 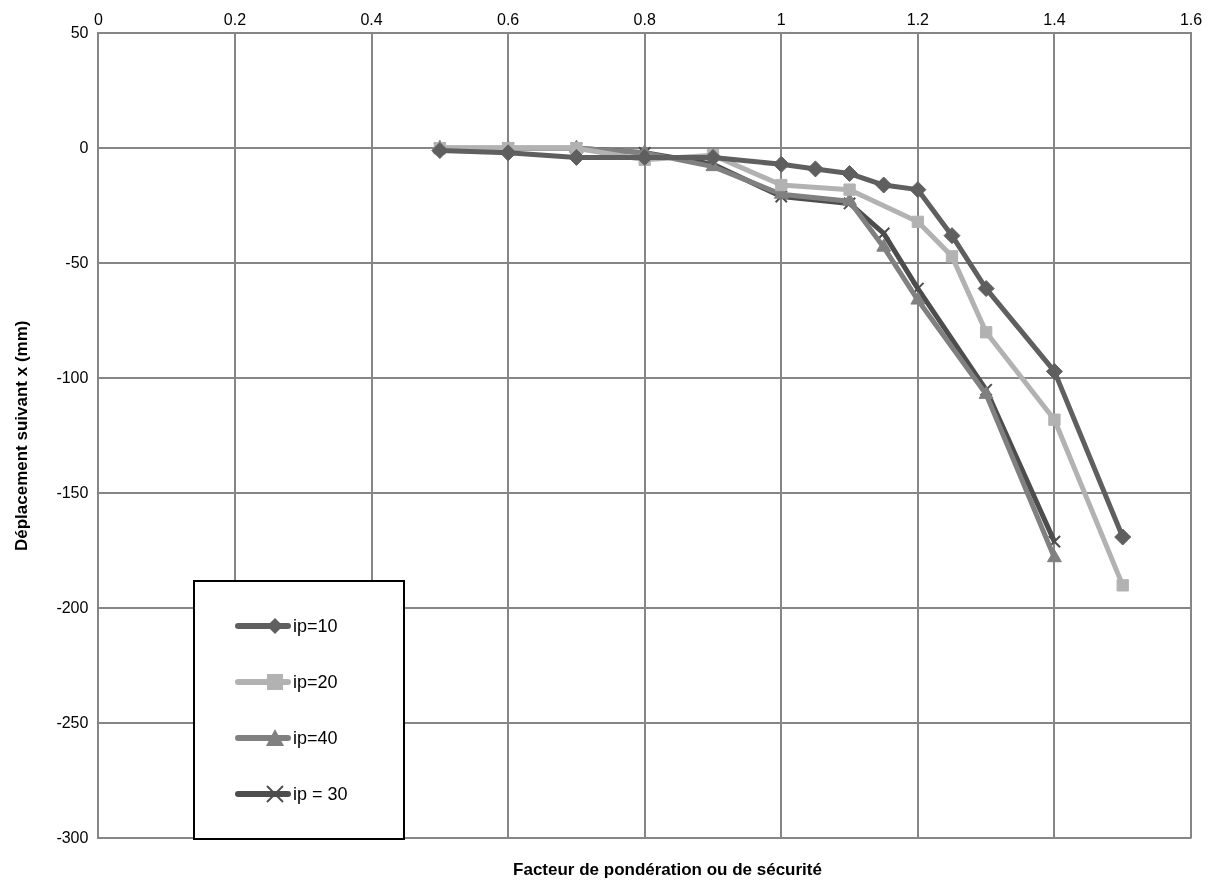 What do you see at coordinates (79, 32) in the screenshot?
I see `y-tick-label: 50` at bounding box center [79, 32].